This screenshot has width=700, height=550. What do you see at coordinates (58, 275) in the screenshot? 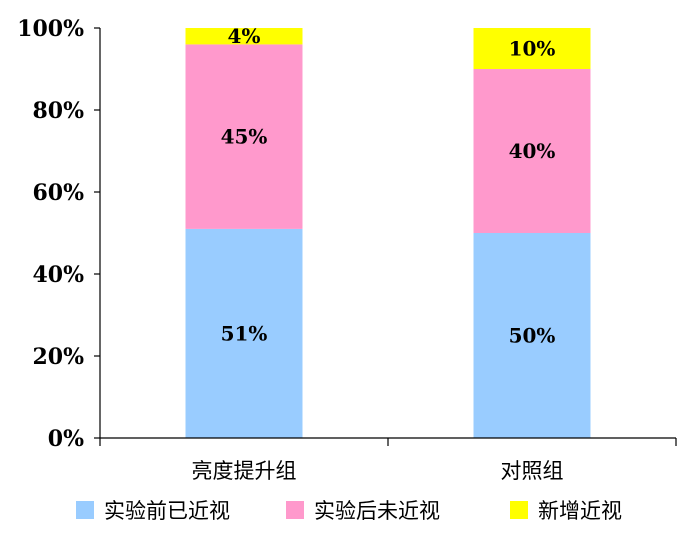
I see `y-tick-label-2: 40%` at bounding box center [58, 275].